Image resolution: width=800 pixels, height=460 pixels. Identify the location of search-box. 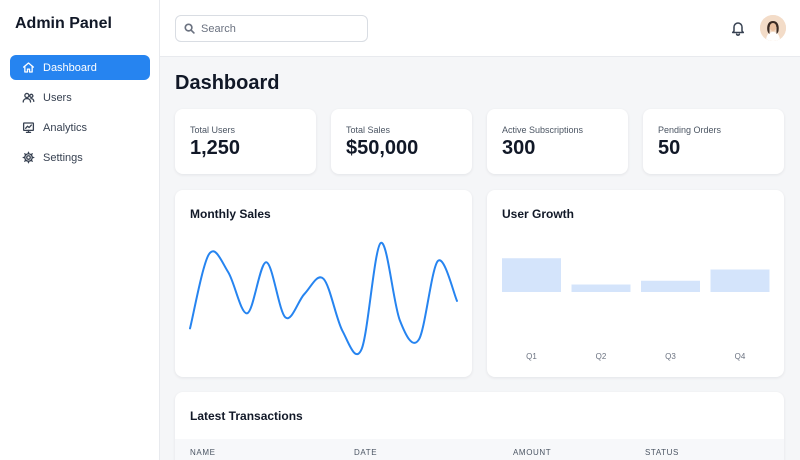
(271, 28).